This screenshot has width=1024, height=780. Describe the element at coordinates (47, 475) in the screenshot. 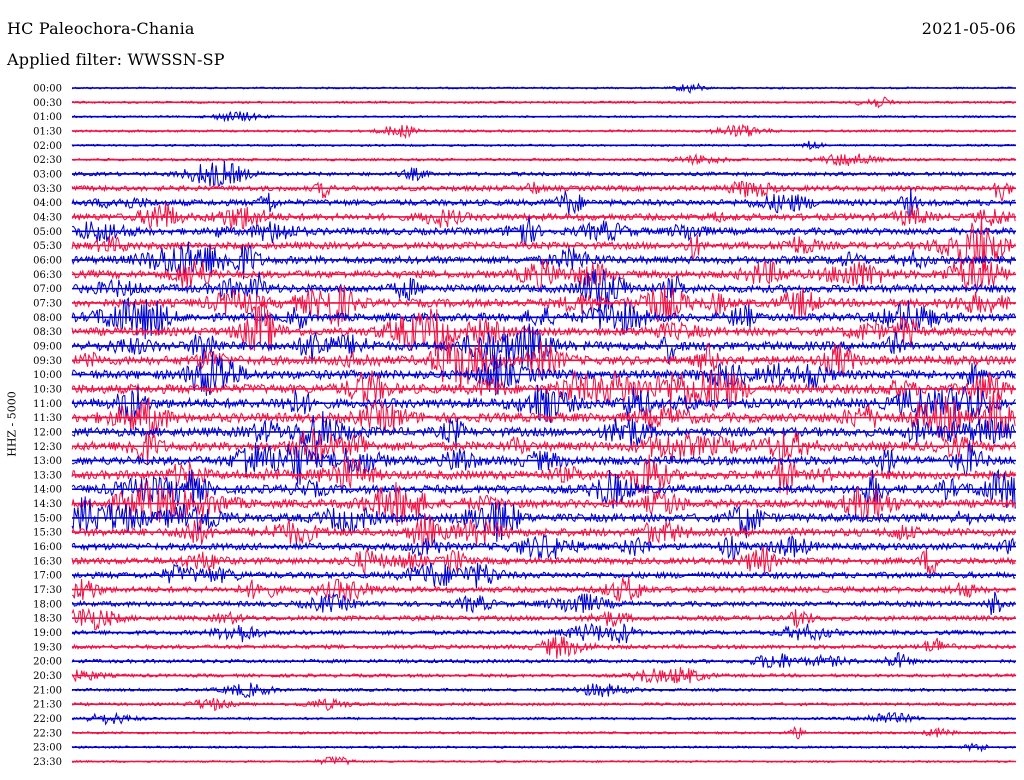

I see `time-tick-label: 13:30` at that location.